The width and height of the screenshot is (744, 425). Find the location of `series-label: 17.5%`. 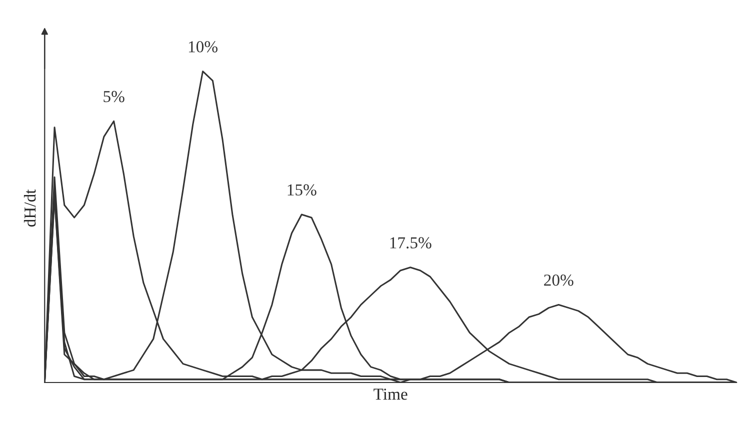

series-label: 17.5% is located at coordinates (411, 242).